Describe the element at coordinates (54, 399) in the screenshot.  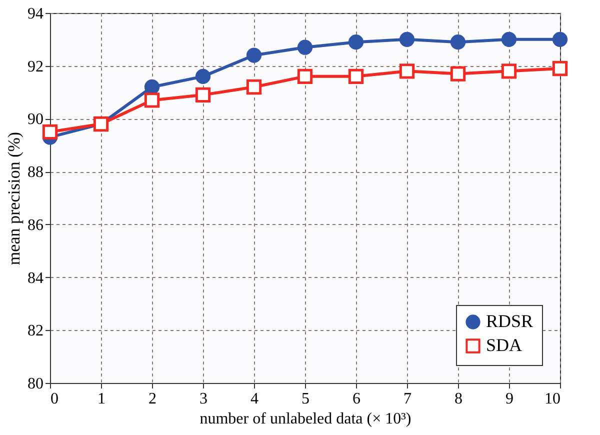
I see `x-tick-label: 0` at that location.